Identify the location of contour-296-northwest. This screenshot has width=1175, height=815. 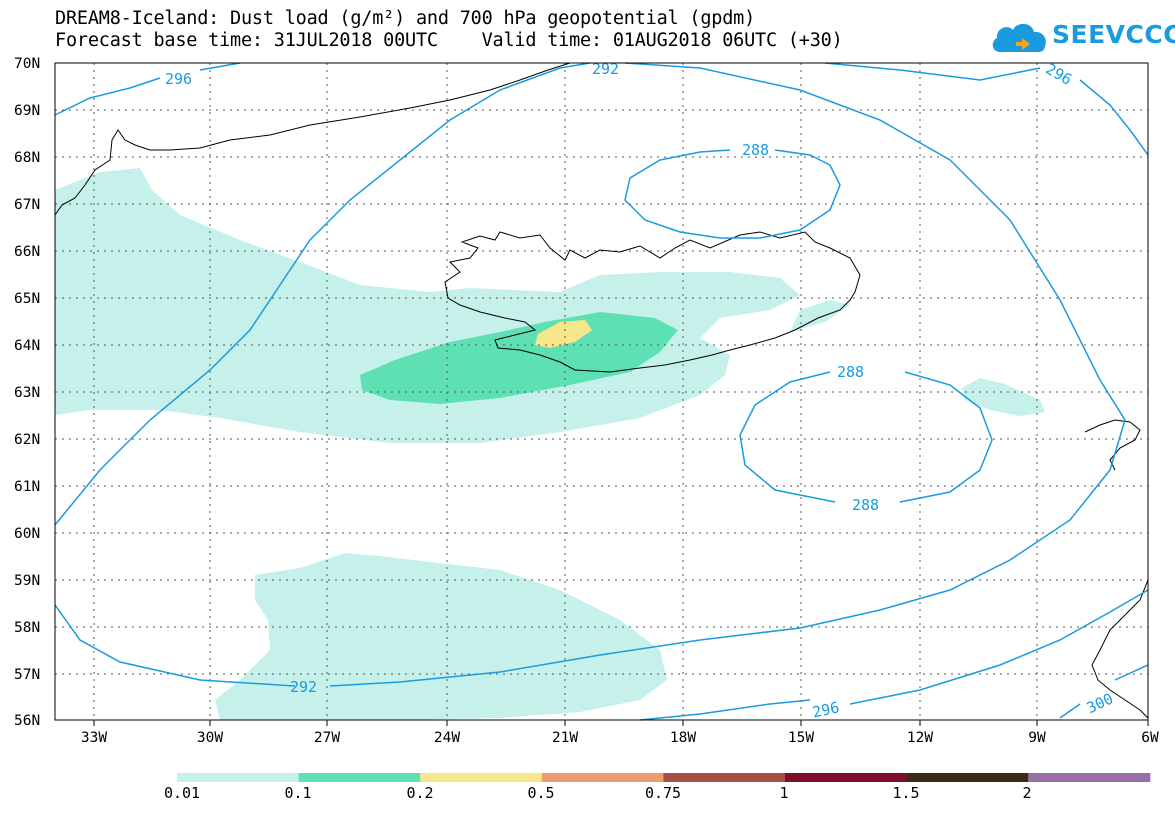
(147, 89).